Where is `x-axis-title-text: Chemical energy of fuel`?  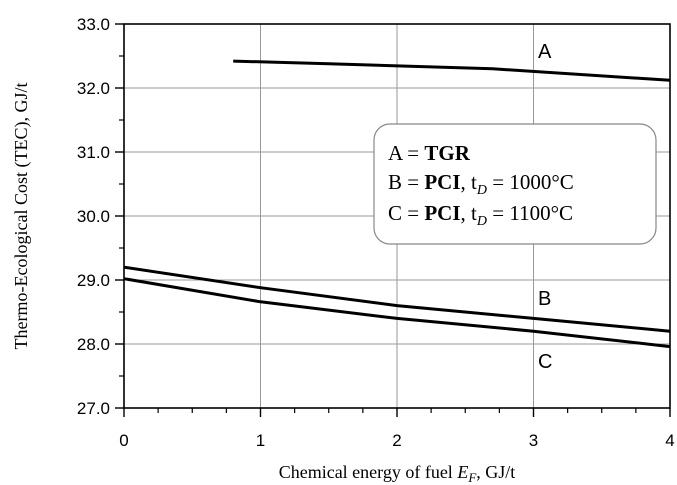 x-axis-title-text: Chemical energy of fuel is located at coordinates (368, 472).